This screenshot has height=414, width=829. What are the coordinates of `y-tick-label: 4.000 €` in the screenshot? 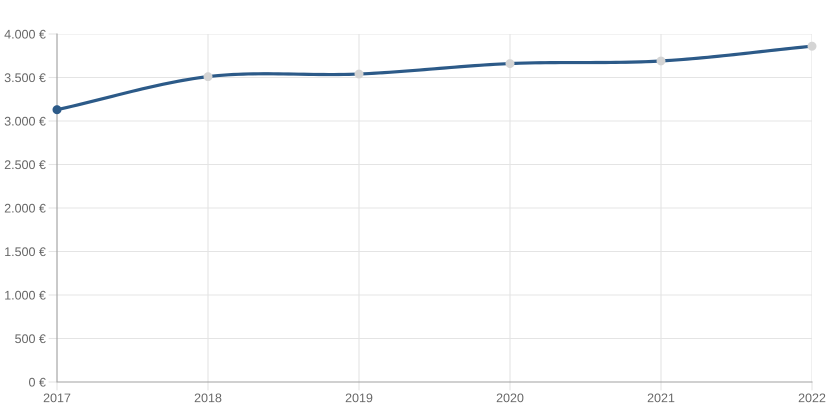 It's located at (25, 34).